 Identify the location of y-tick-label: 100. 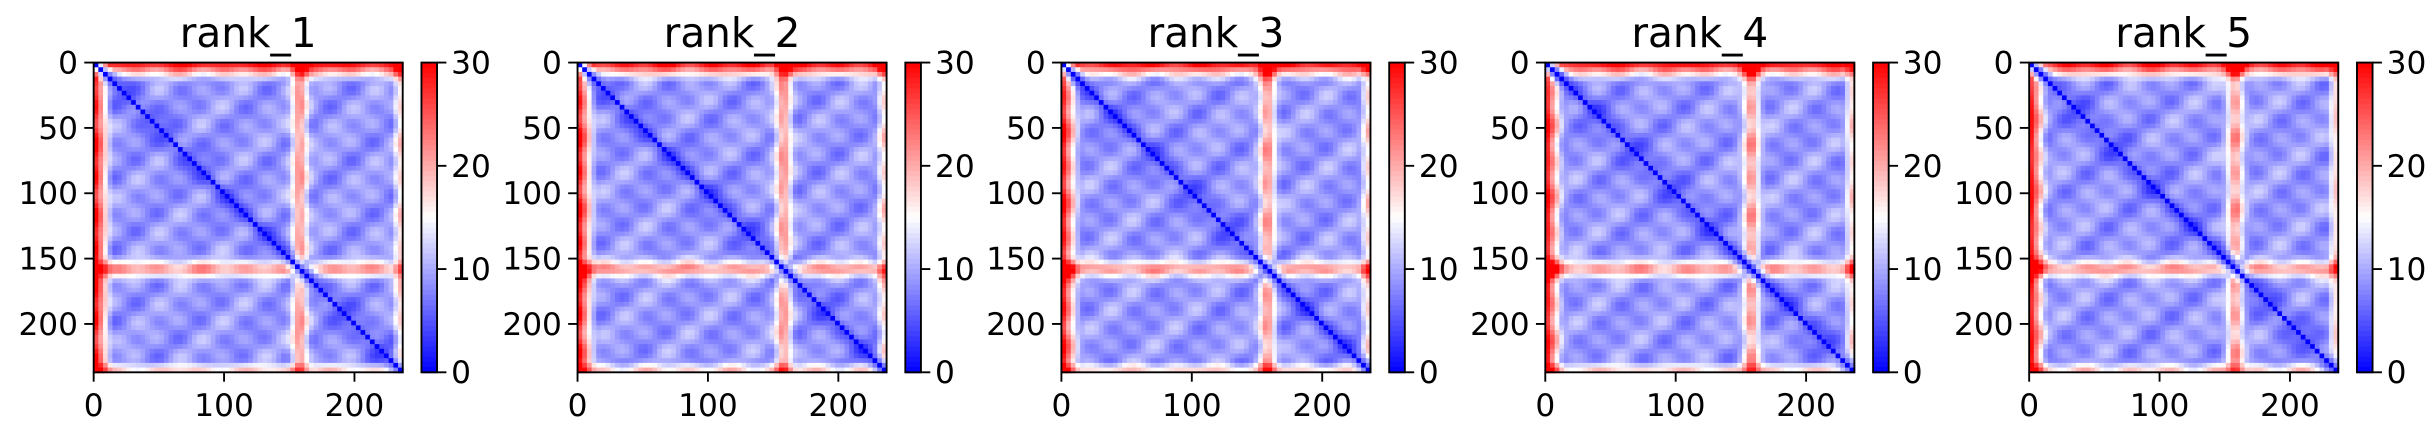
(48, 194).